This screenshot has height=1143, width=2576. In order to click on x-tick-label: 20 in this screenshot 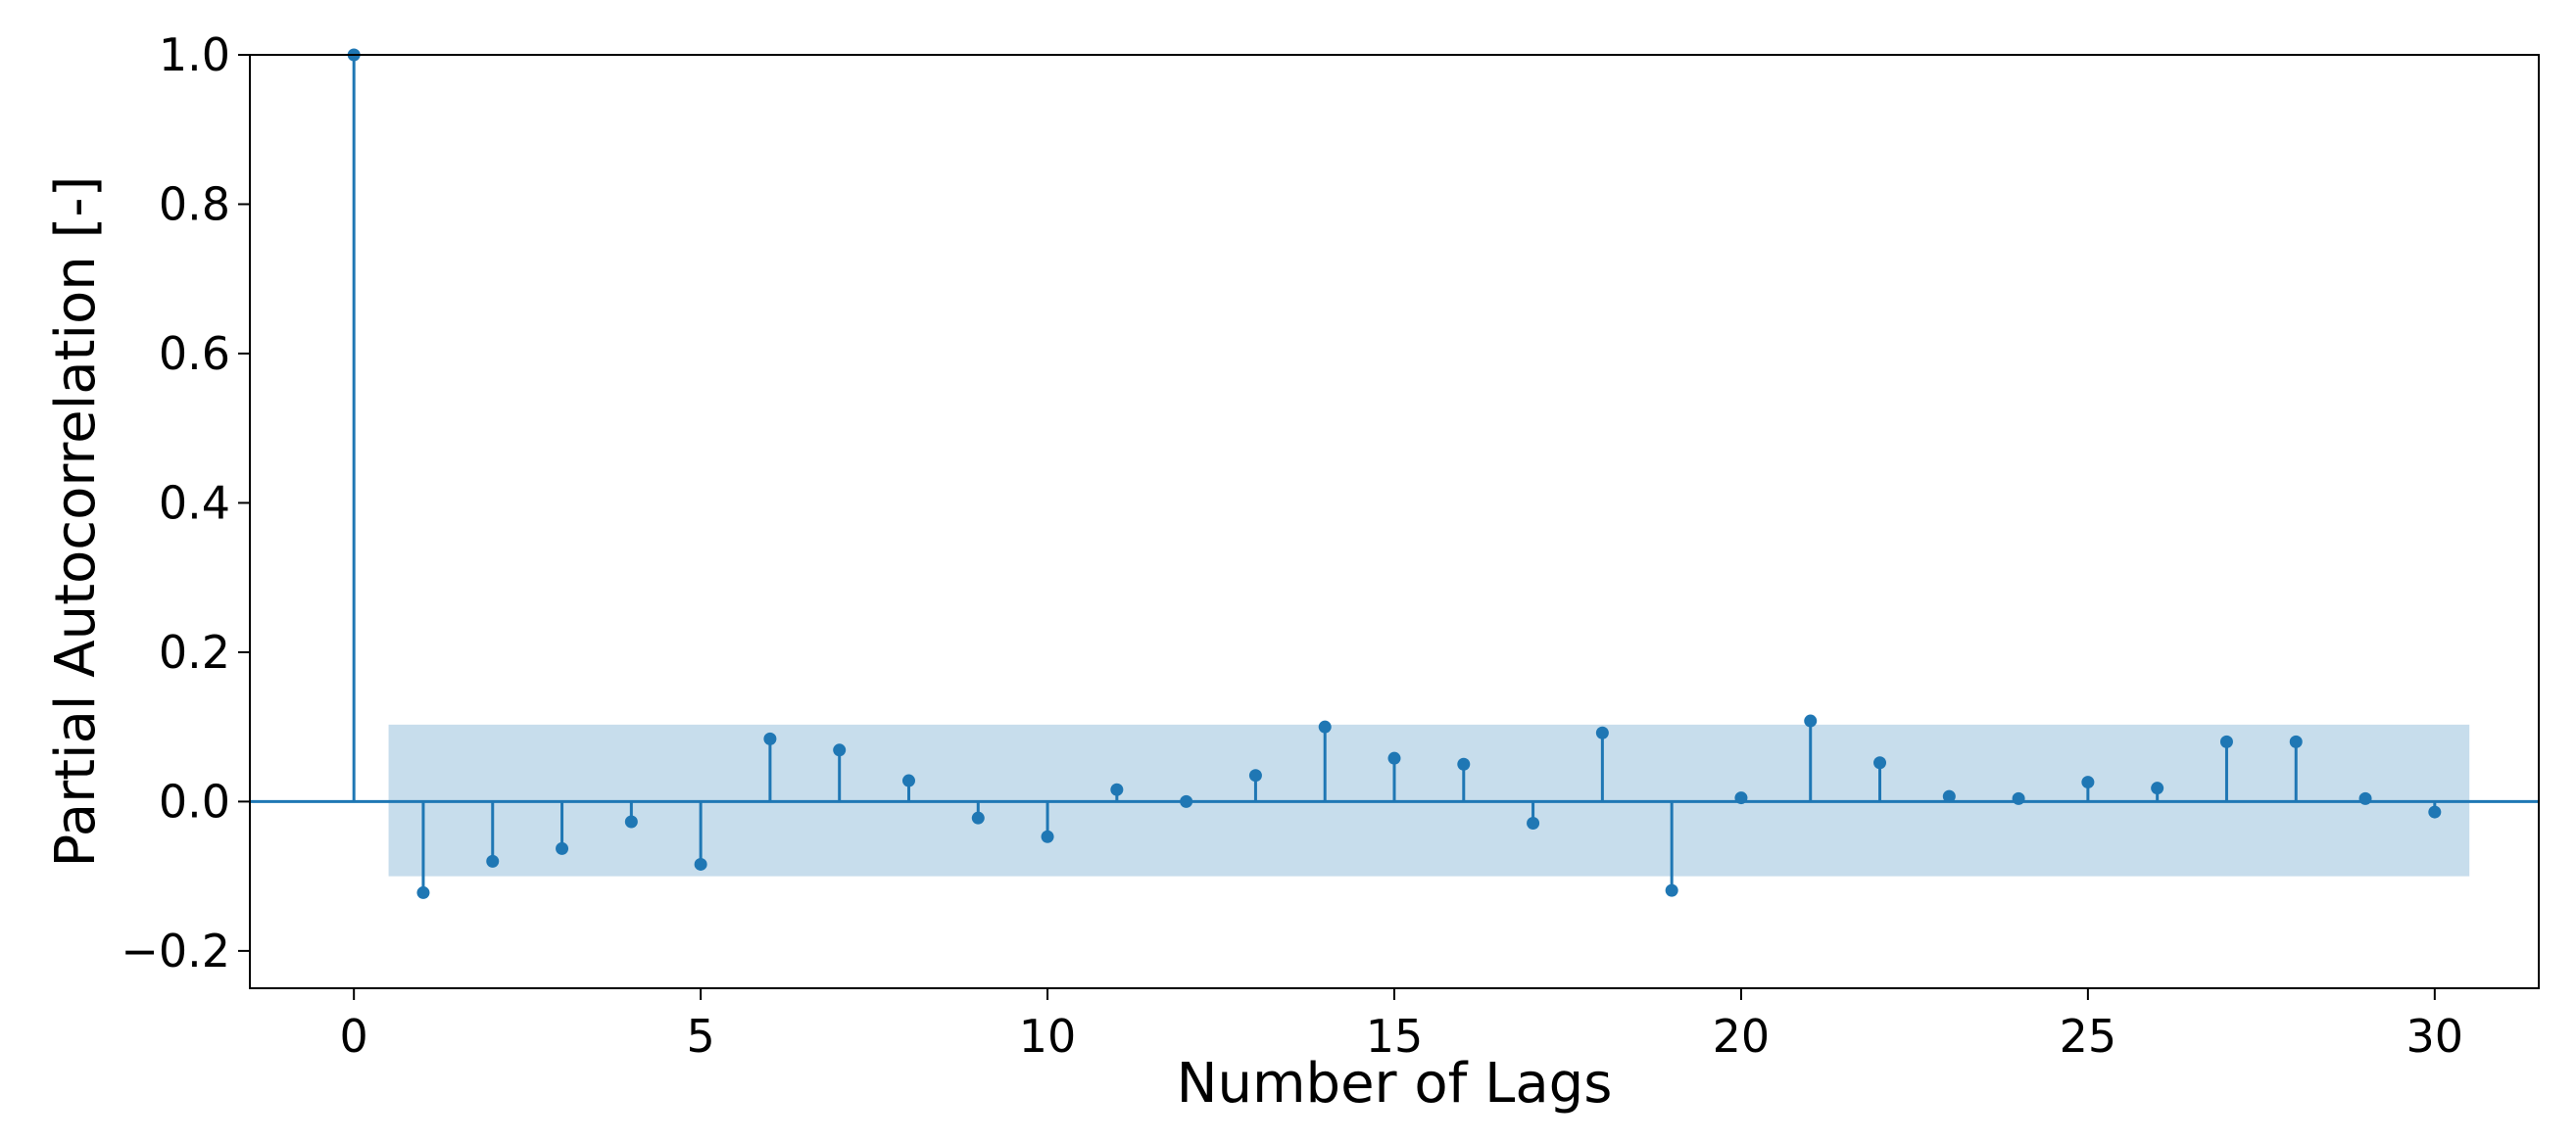, I will do `click(1742, 1036)`.